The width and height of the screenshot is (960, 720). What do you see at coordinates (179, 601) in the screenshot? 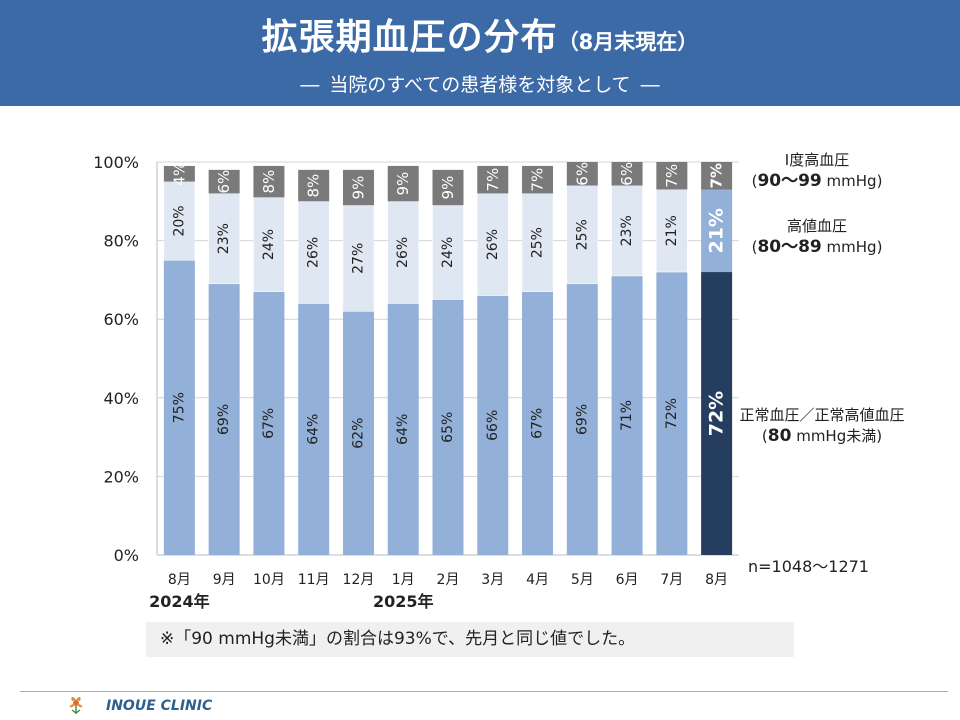
I see `year-label: 2024年` at bounding box center [179, 601].